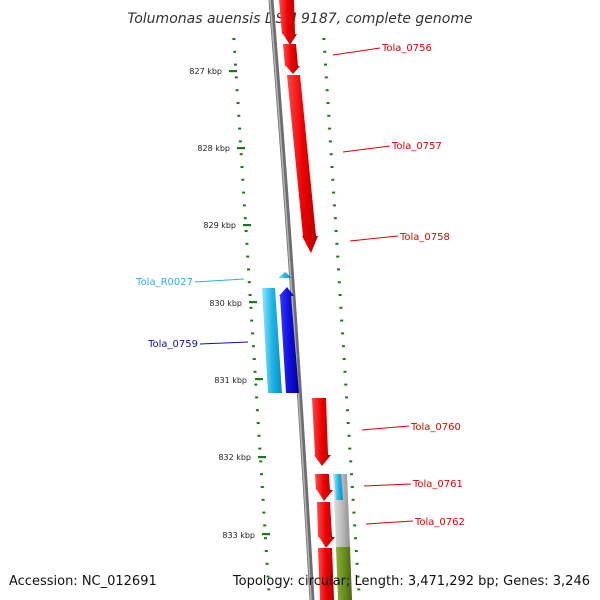  Describe the element at coordinates (205, 71) in the screenshot. I see `scale-label: 827 kbp` at that location.